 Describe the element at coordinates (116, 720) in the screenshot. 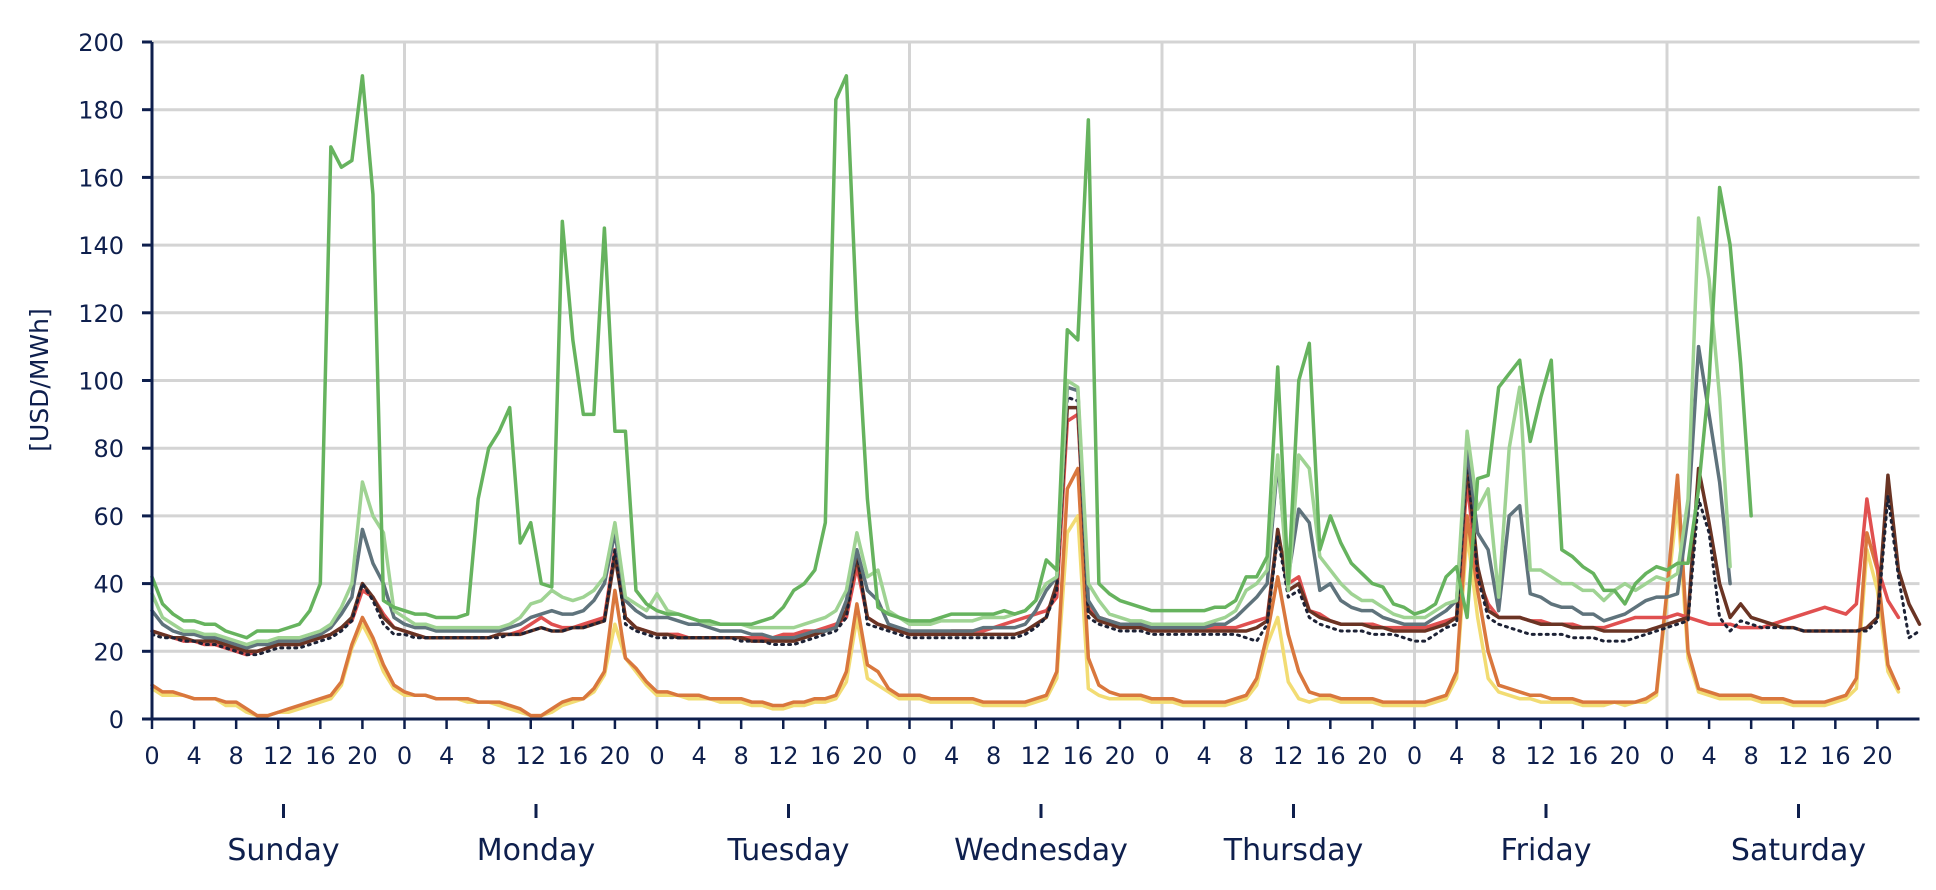

I see `y-tick-label: 0` at that location.